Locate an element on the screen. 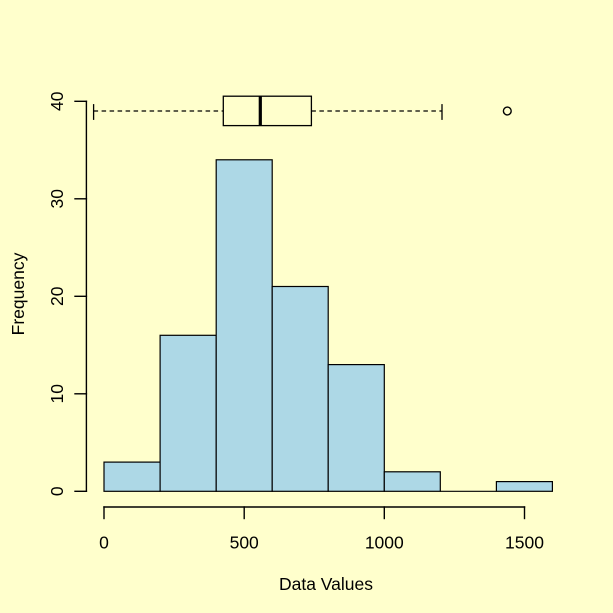  svg-text: 40 is located at coordinates (57, 101).